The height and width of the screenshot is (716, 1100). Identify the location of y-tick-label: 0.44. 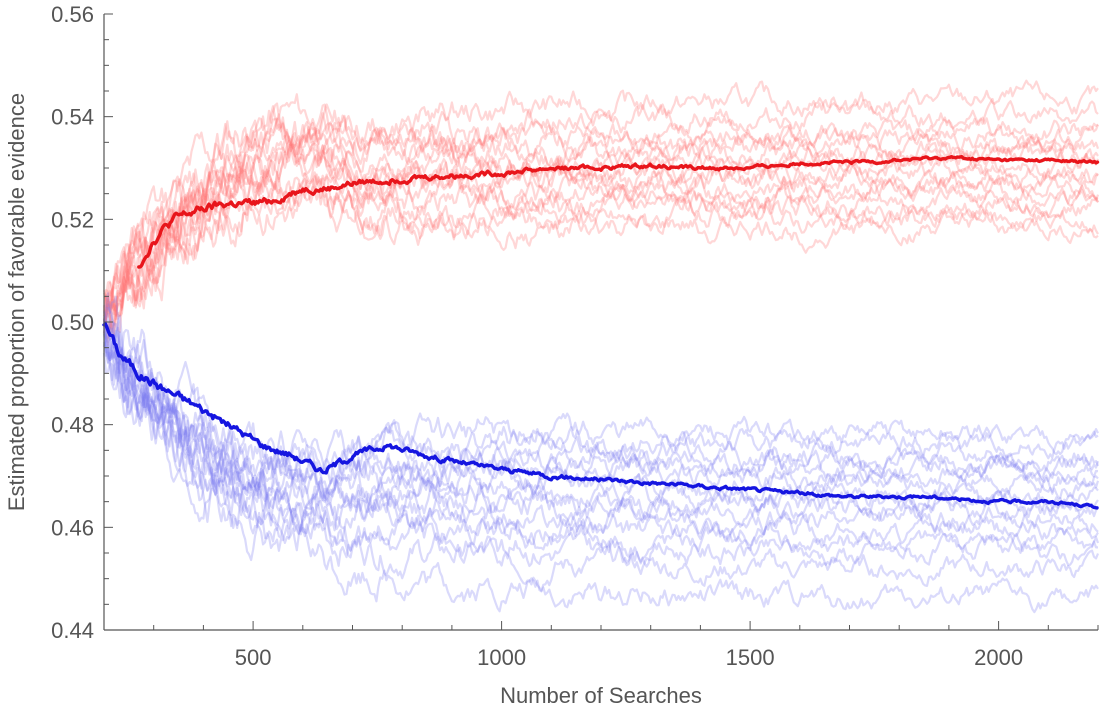
(72, 630).